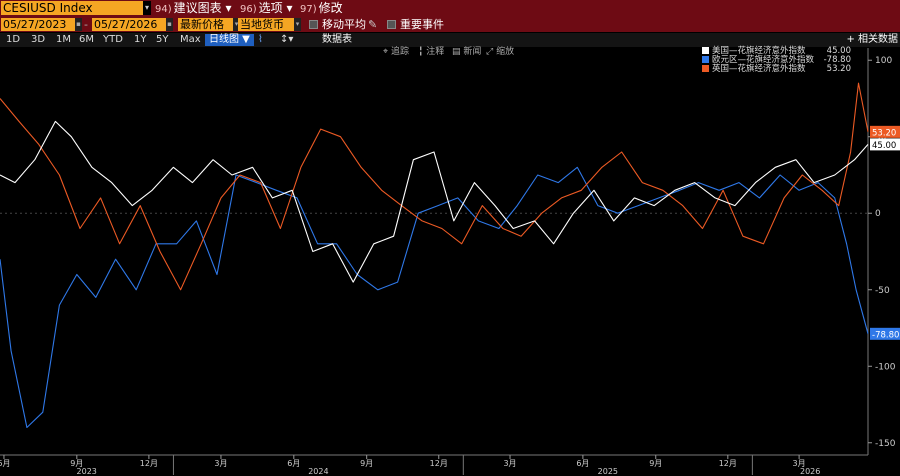 This screenshot has width=900, height=476. What do you see at coordinates (248, 9) in the screenshot?
I see `menu-num: 96)` at bounding box center [248, 9].